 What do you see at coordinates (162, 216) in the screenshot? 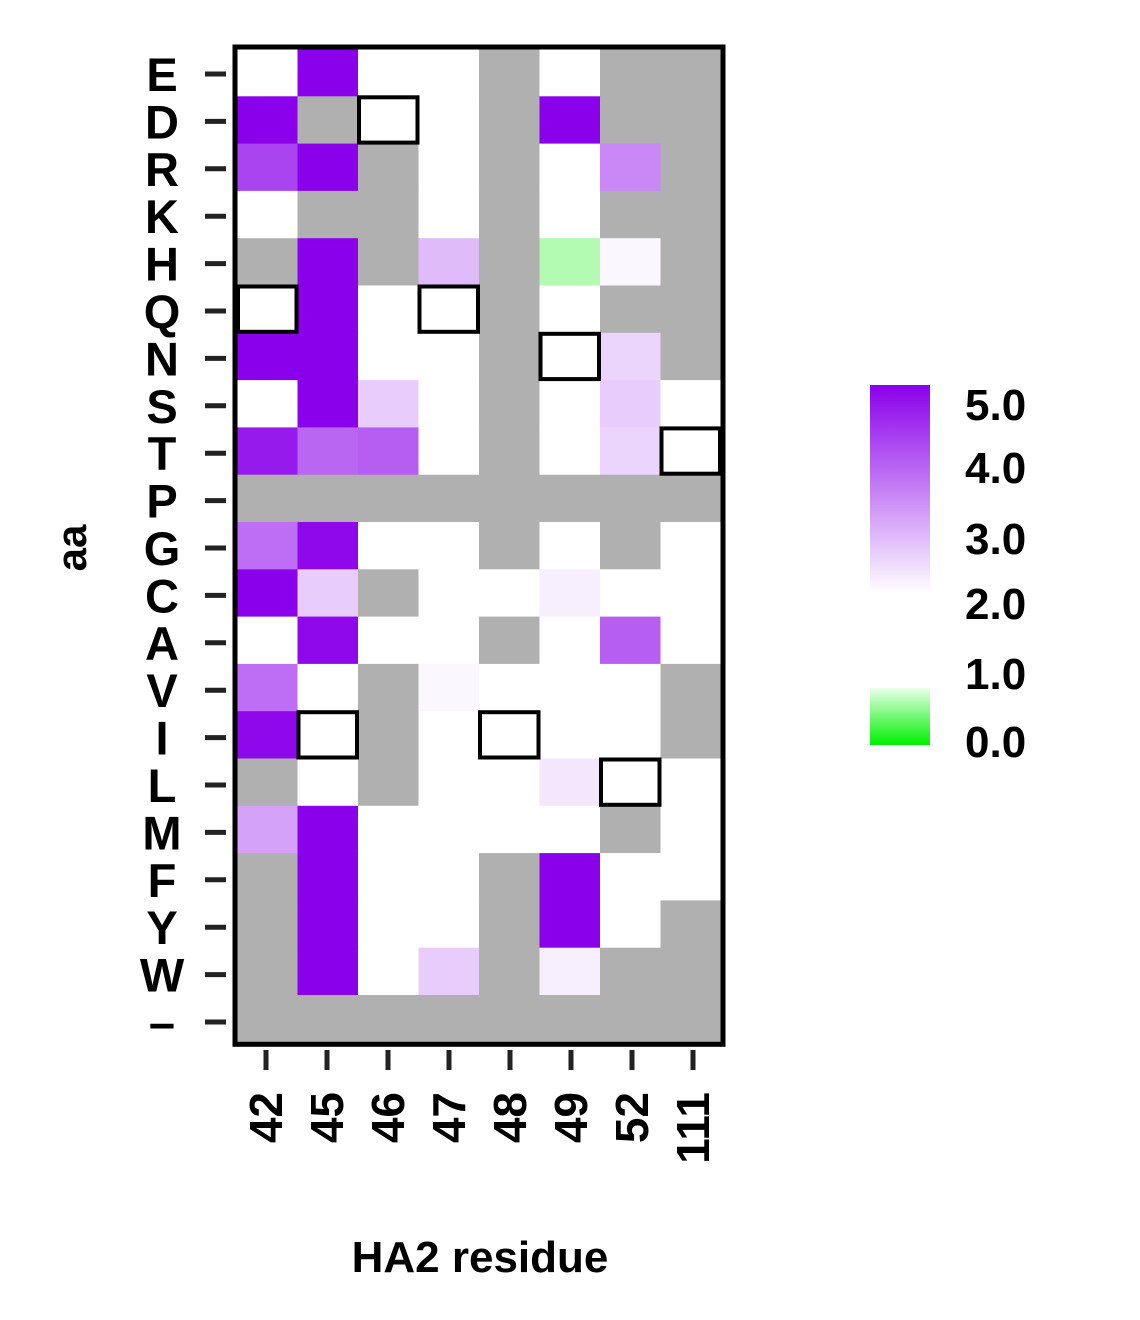
I see `y-tick-label: K` at bounding box center [162, 216].